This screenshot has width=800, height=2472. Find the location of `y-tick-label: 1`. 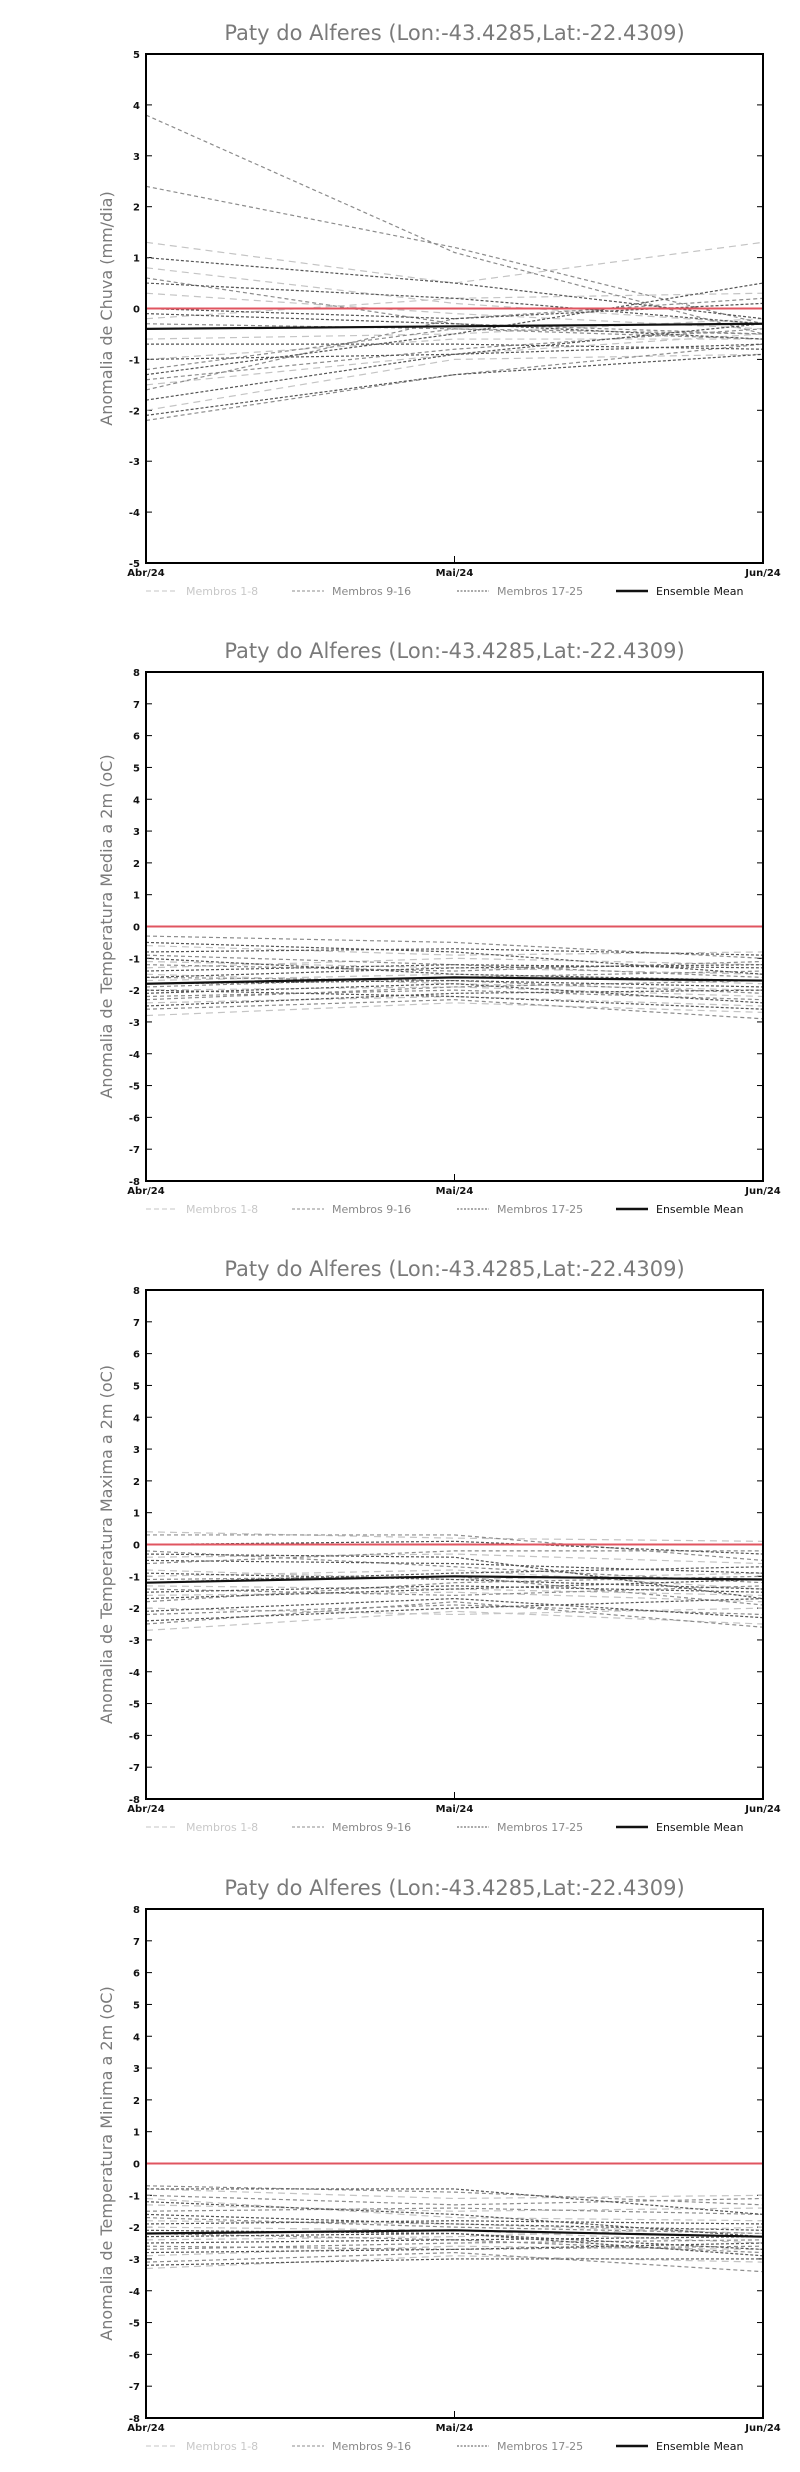

y-tick-label: 1 is located at coordinates (136, 259).